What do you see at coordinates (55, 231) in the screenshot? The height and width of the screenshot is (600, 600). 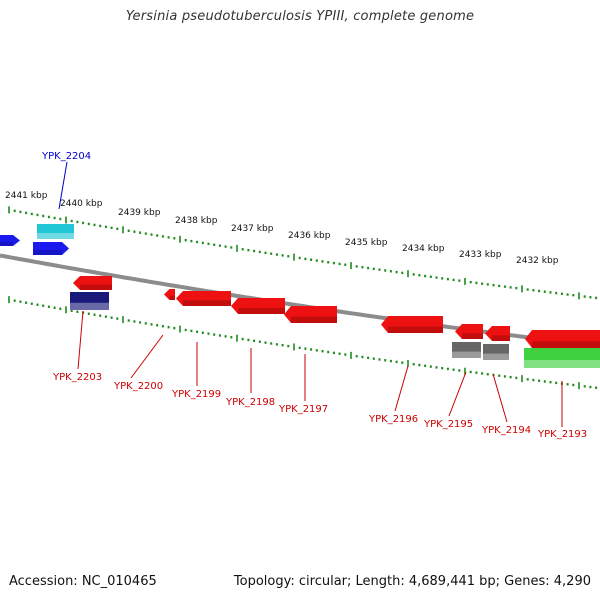 I see `misc-feature-box` at bounding box center [55, 231].